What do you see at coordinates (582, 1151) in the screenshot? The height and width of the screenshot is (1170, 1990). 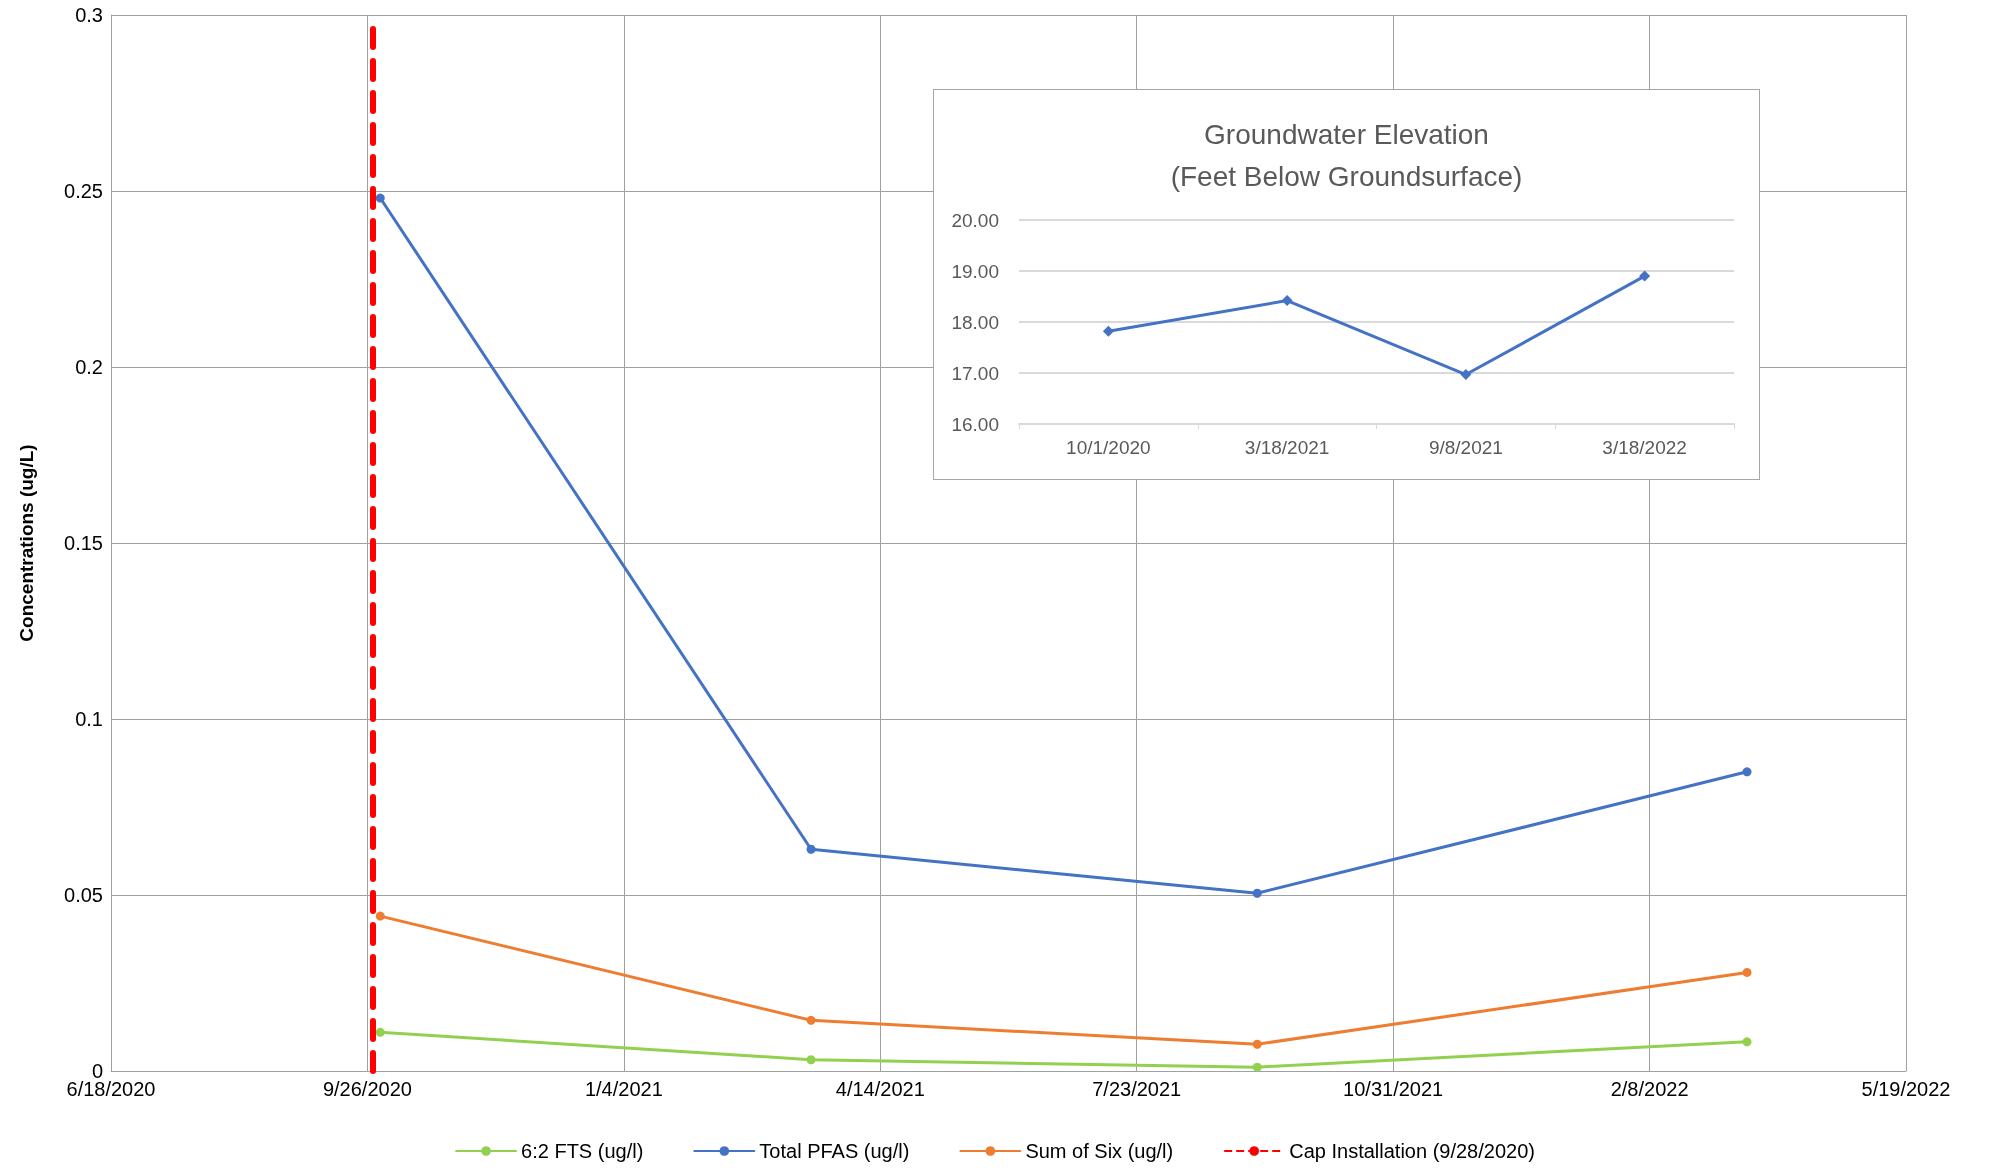 I see `legend-label: 6:2 FTS (ug/l)` at bounding box center [582, 1151].